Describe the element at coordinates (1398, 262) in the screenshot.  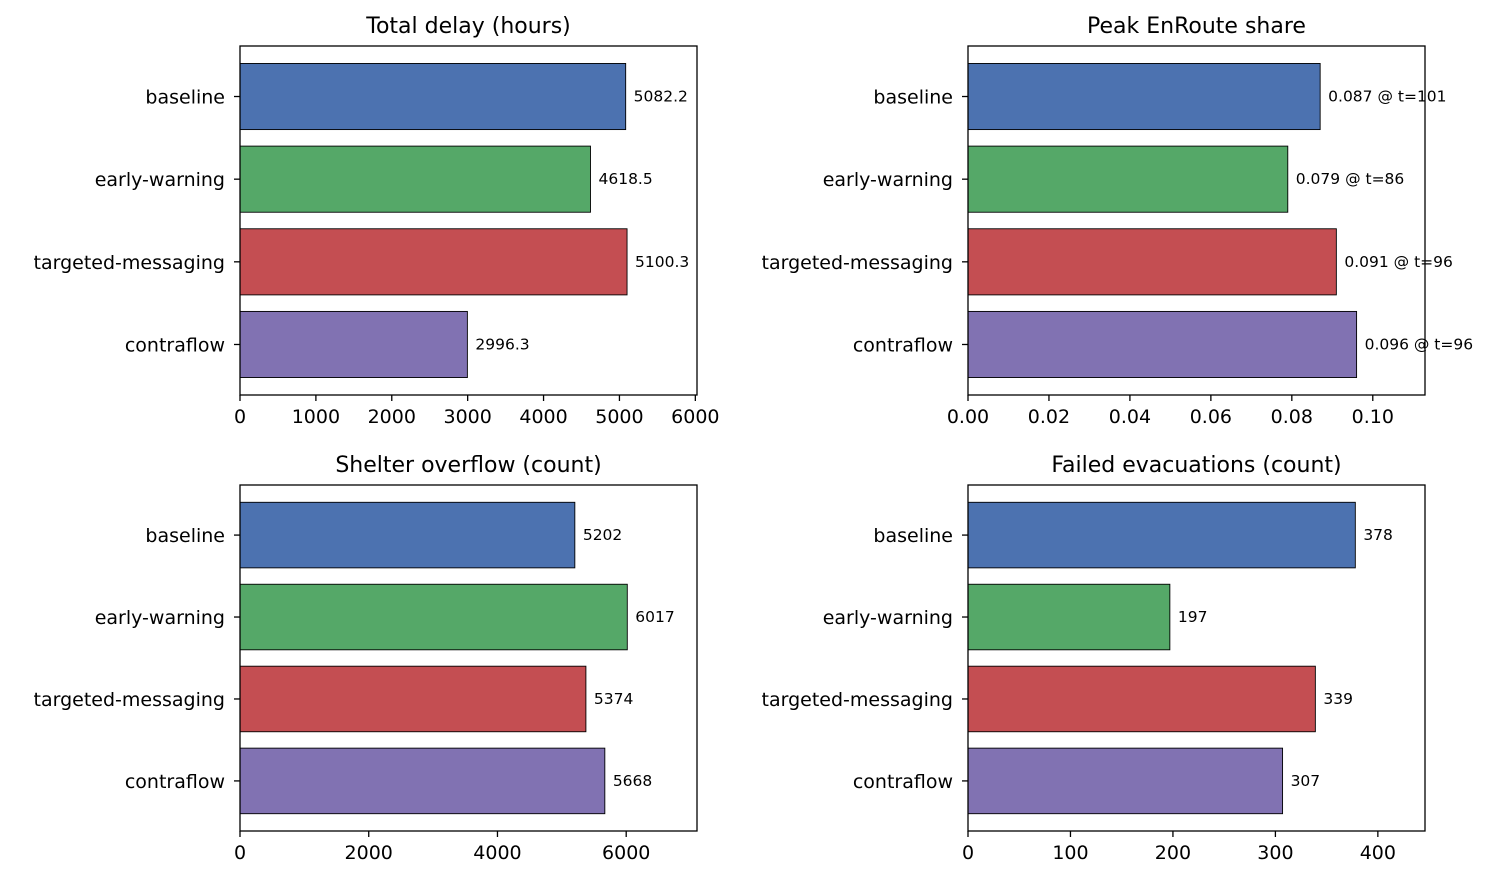
I see `data-label: 0.091 @ t=96` at that location.